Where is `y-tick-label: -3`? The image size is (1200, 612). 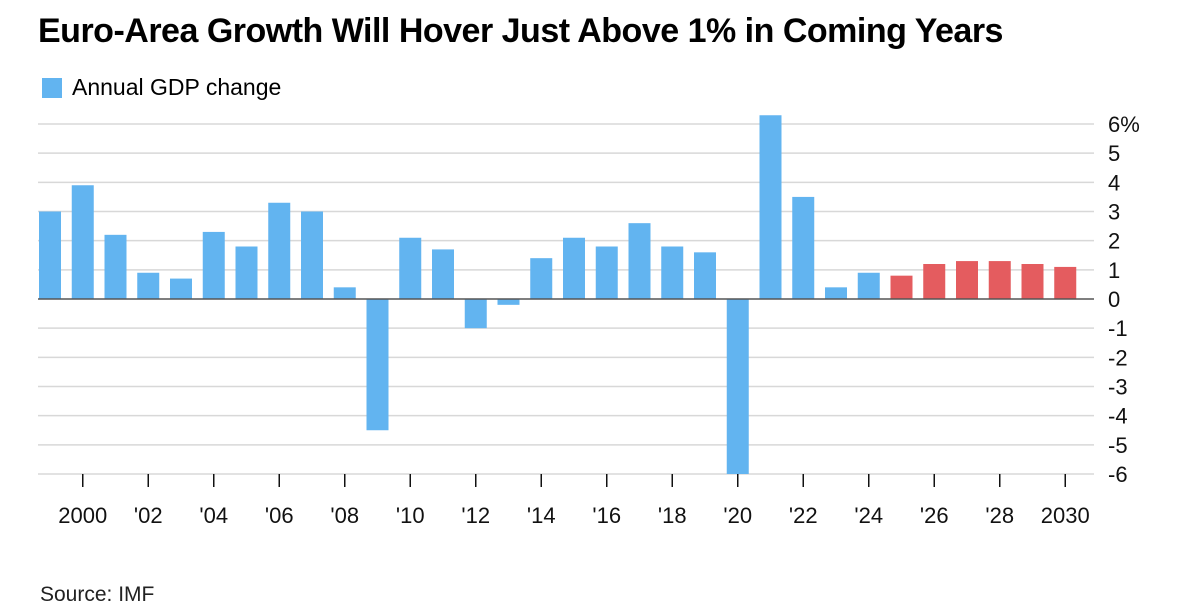
y-tick-label: -3 is located at coordinates (1118, 387).